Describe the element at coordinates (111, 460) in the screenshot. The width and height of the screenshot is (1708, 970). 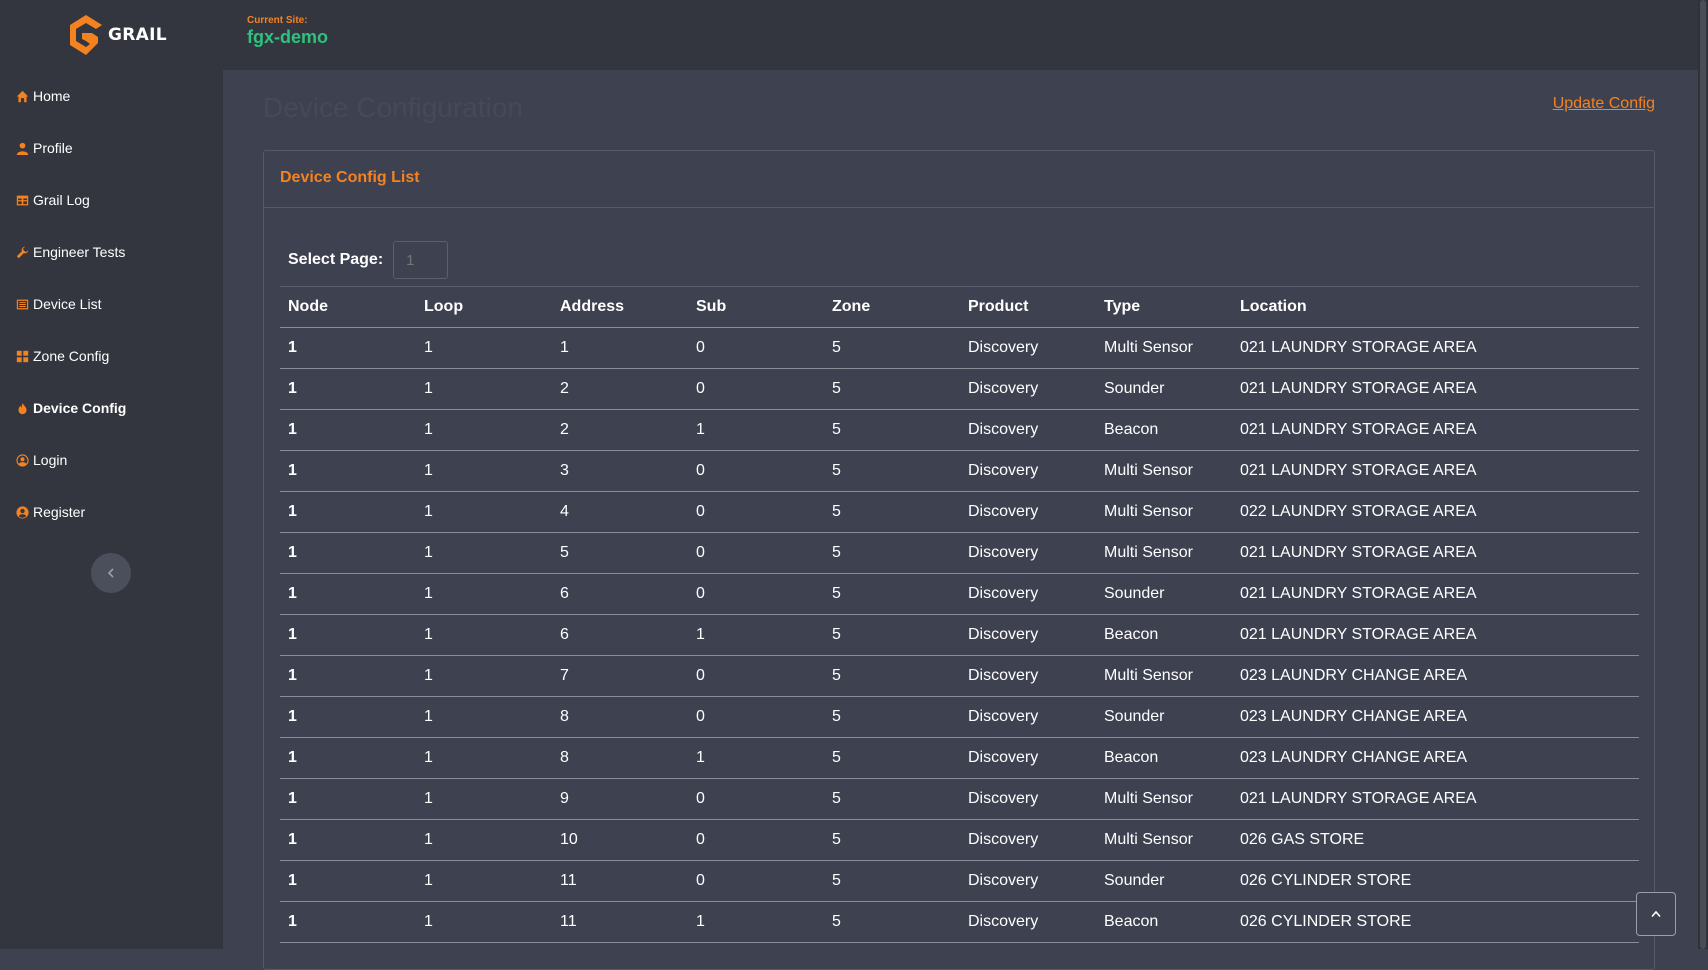
I see `sidebar-item-login: Login` at that location.